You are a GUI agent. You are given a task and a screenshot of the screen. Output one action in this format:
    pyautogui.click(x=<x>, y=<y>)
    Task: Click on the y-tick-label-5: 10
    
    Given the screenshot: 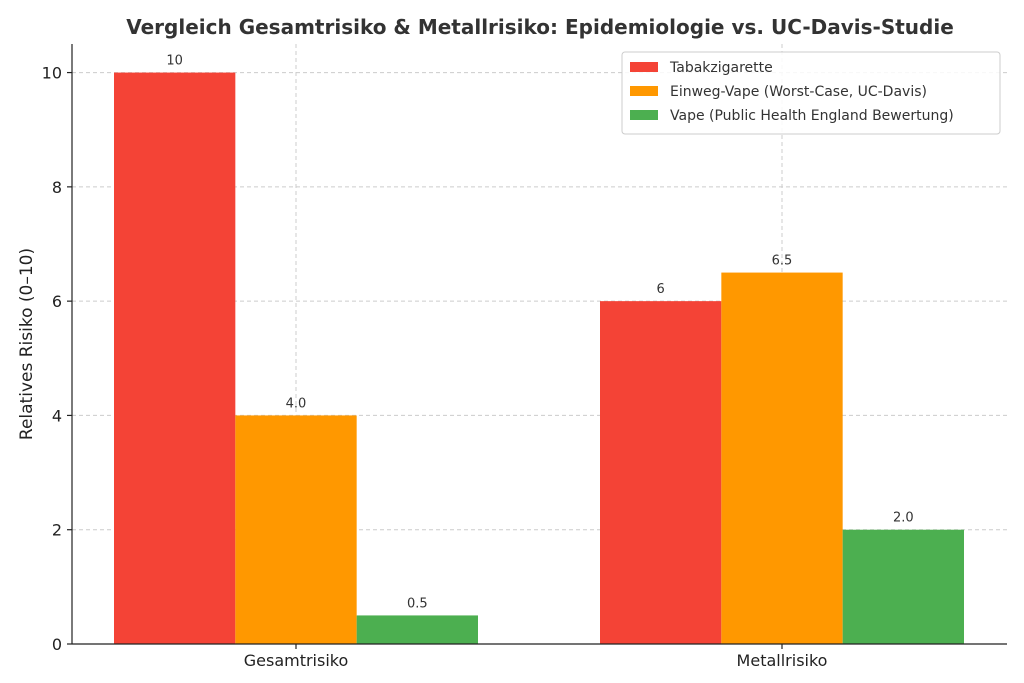 What is the action you would take?
    pyautogui.click(x=52, y=73)
    